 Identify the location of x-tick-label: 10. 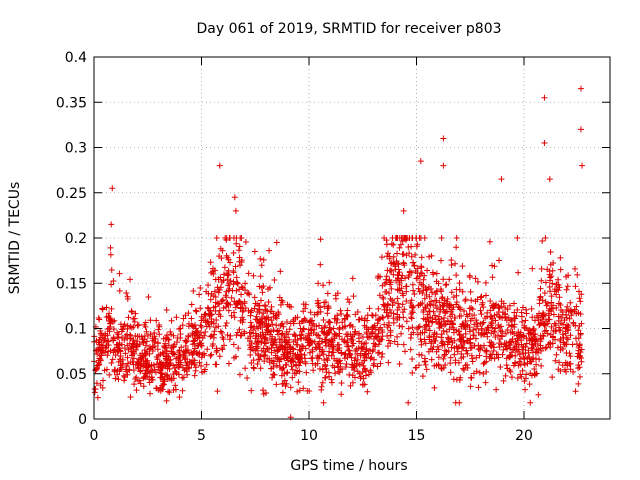
(309, 436).